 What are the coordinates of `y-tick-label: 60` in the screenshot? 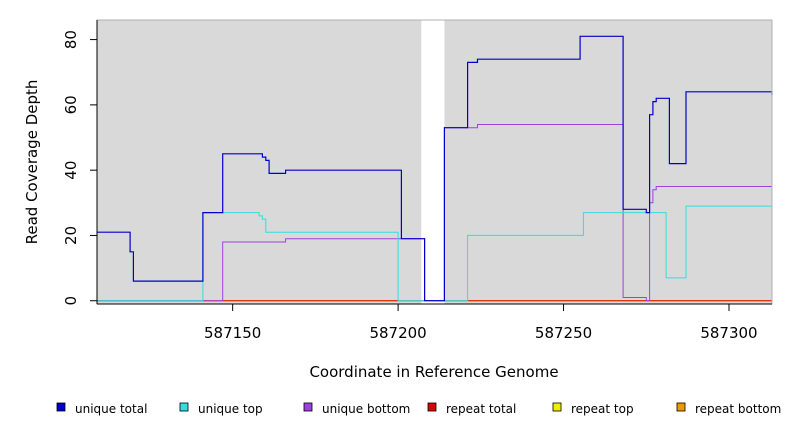 It's located at (71, 104).